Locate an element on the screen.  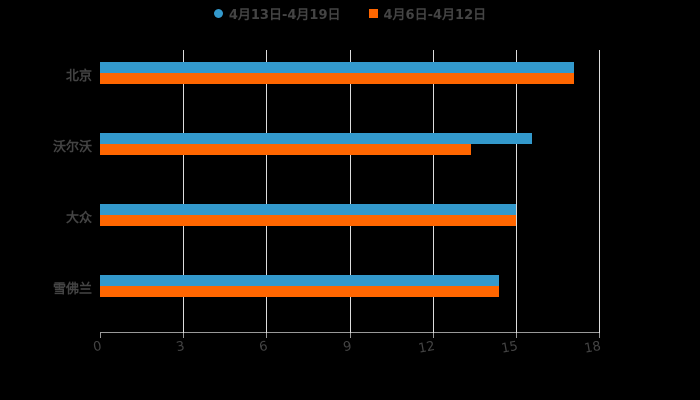
chart-legend: 4月13日-4月19日 4月6日-4月12日 is located at coordinates (350, 13).